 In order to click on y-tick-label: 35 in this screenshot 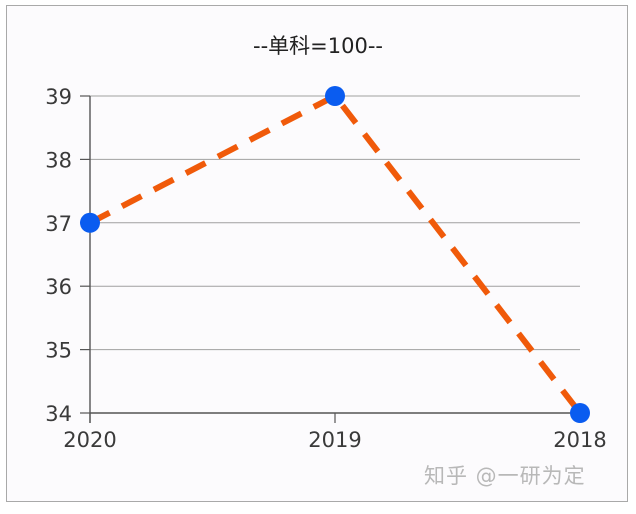, I will do `click(58, 351)`.